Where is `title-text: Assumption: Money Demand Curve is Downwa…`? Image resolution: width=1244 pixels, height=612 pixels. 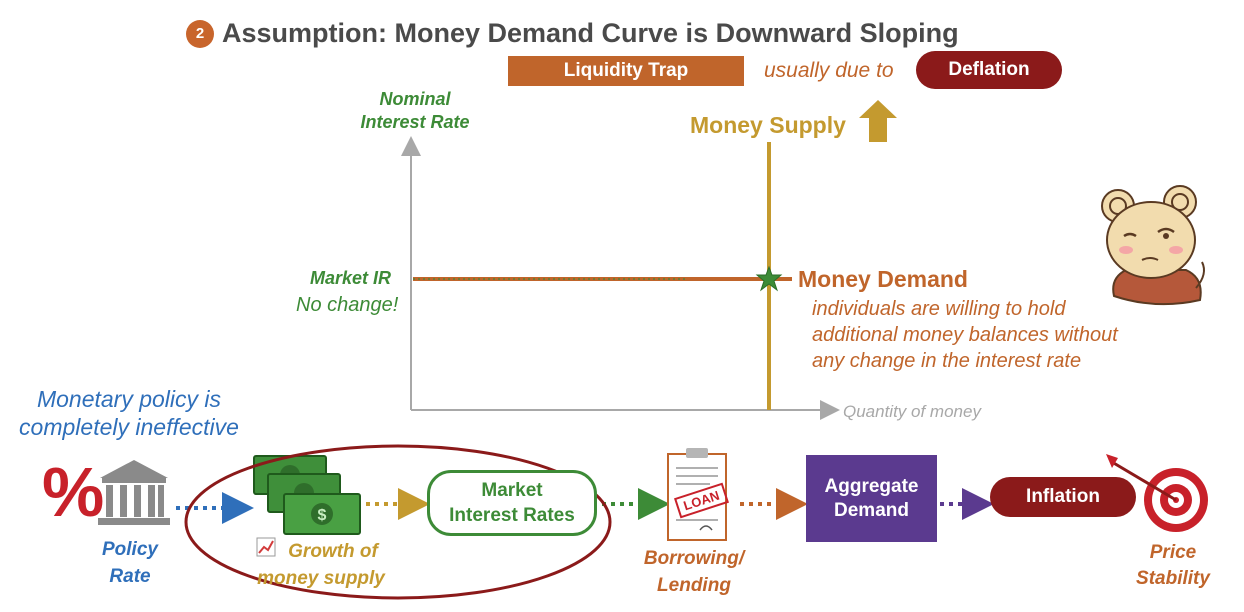 title-text: Assumption: Money Demand Curve is Downwa… is located at coordinates (590, 33).